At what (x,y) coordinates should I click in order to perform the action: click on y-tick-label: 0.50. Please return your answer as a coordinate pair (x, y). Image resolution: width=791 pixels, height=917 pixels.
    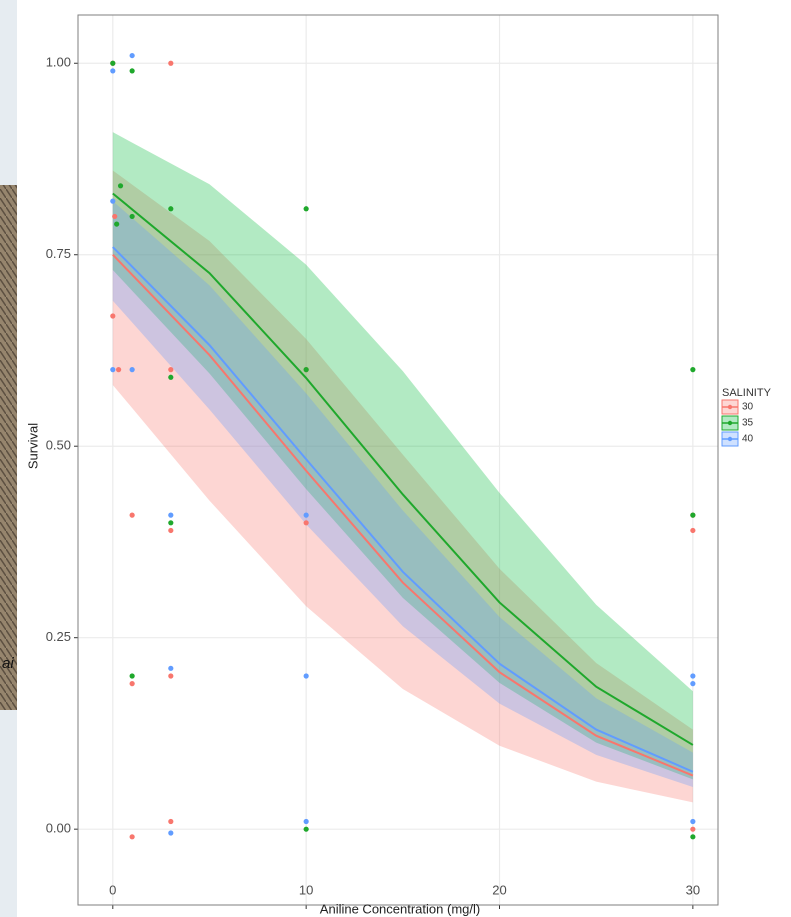
    Looking at the image, I should click on (58, 445).